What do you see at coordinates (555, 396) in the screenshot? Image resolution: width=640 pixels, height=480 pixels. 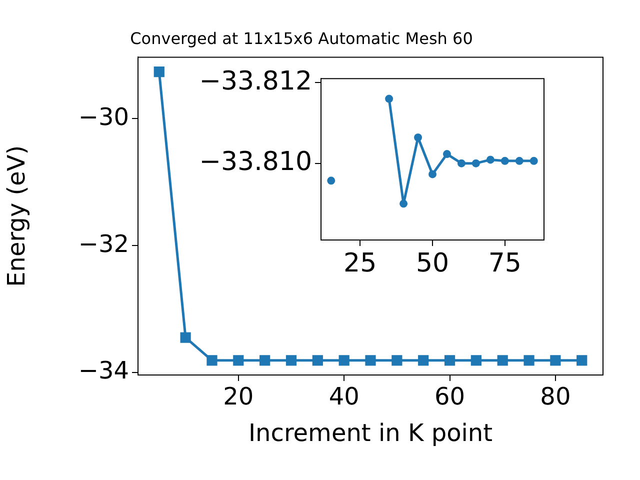 I see `x-tick-label: 80` at bounding box center [555, 396].